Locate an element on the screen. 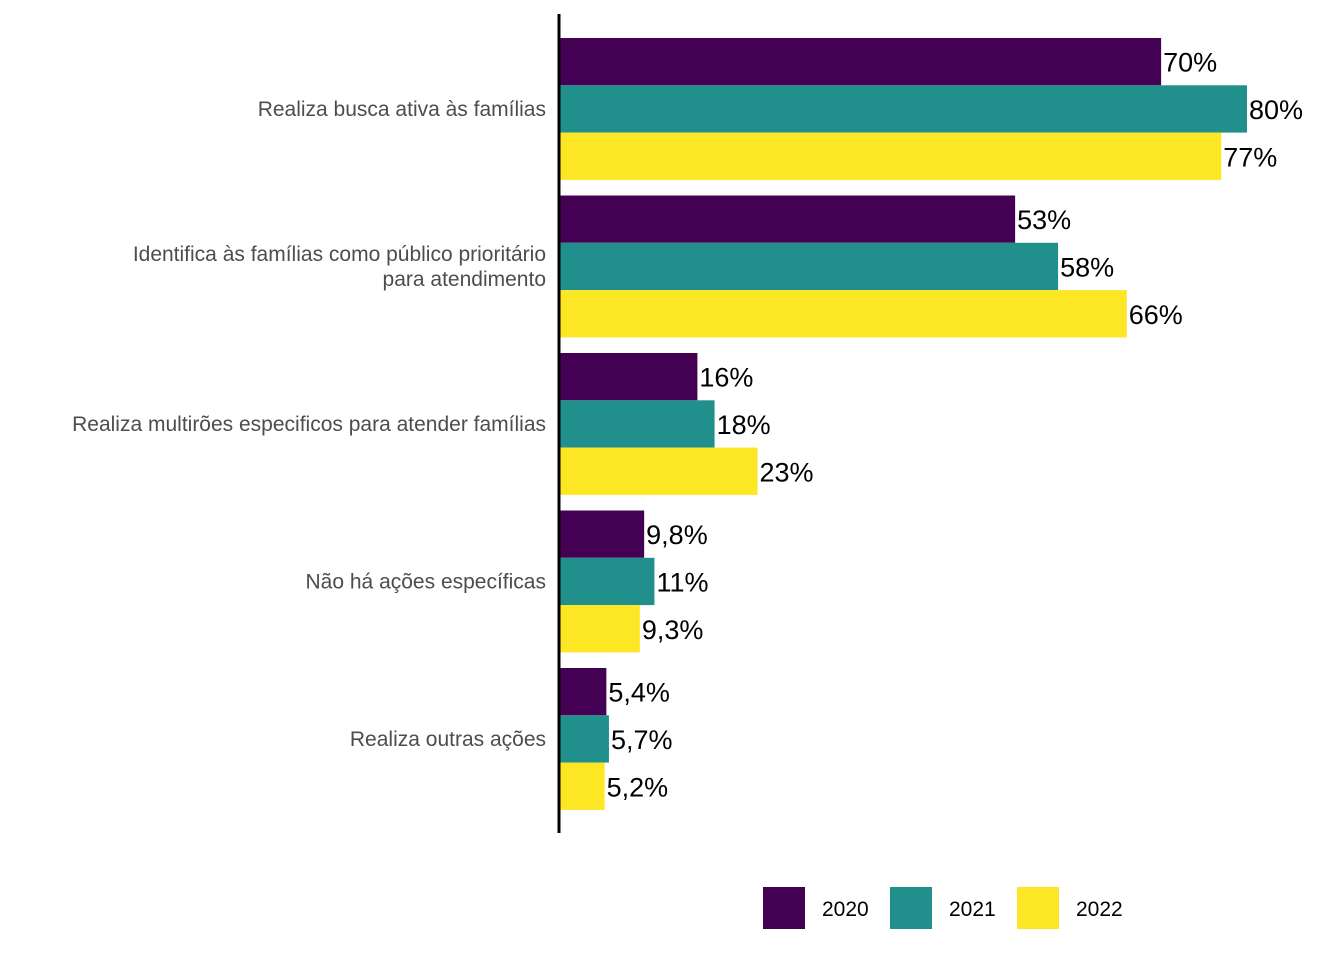 This screenshot has width=1344, height=960. data-label: 16% is located at coordinates (726, 378).